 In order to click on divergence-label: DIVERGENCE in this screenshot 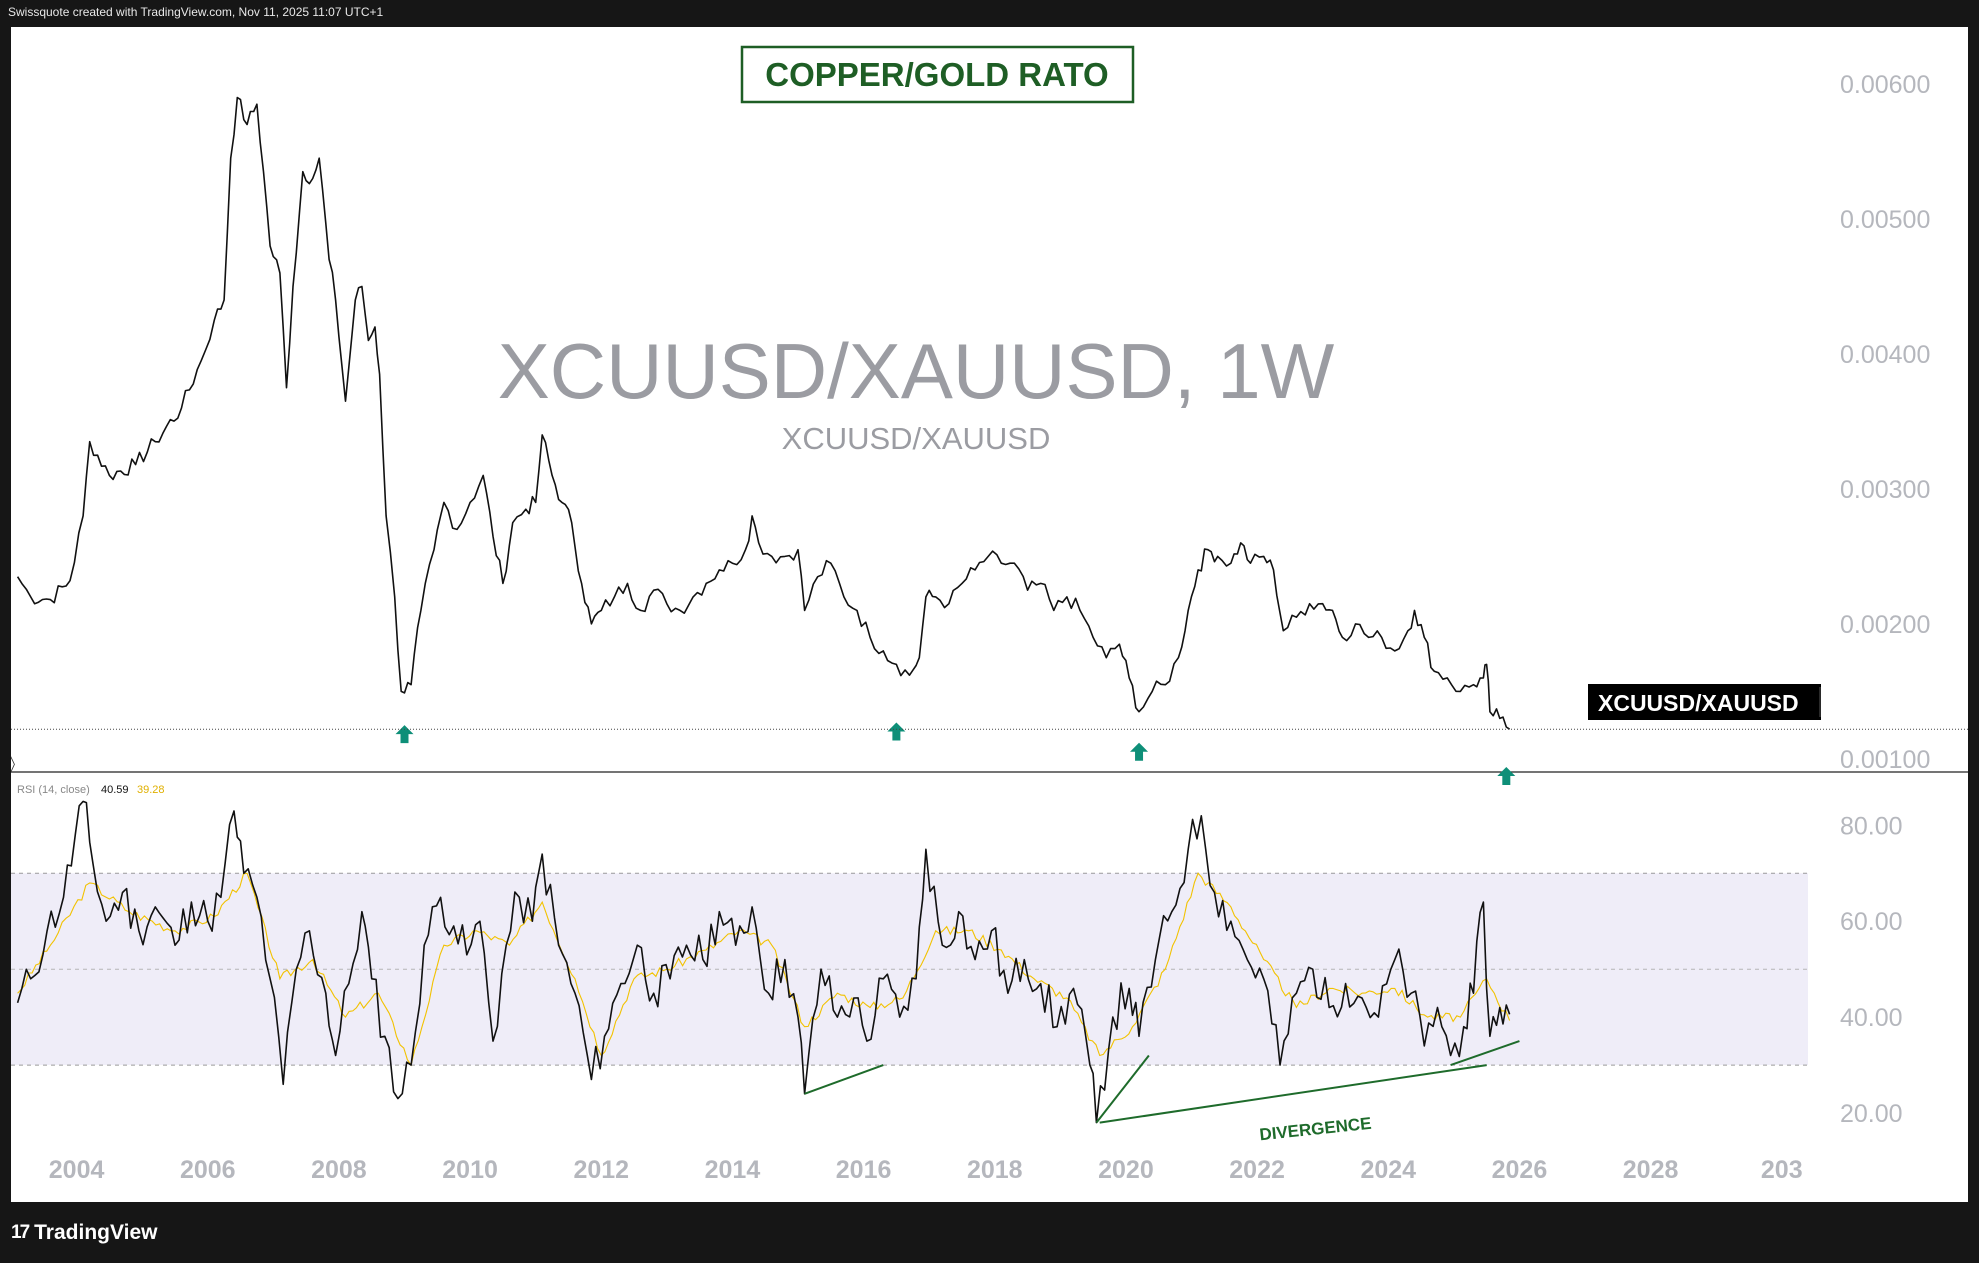, I will do `click(1316, 1129)`.